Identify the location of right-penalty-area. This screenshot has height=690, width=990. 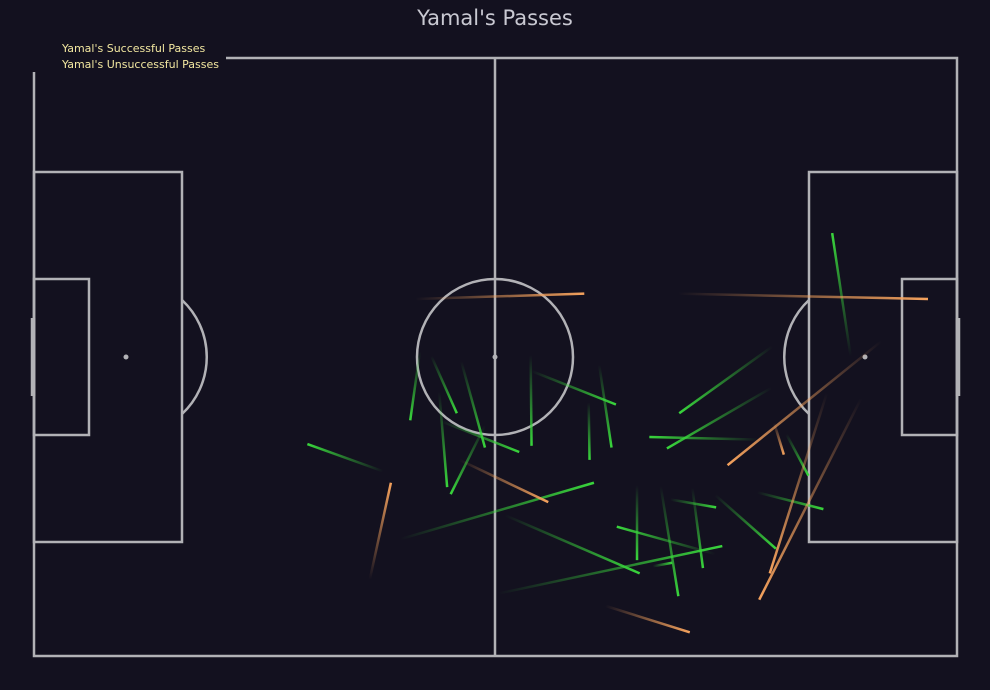
(883, 357).